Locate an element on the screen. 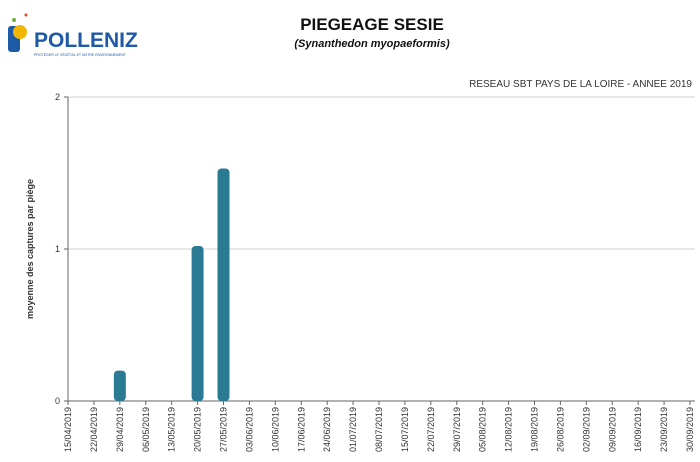 The width and height of the screenshot is (700, 462). logo-name: POLLENIZ is located at coordinates (86, 40).